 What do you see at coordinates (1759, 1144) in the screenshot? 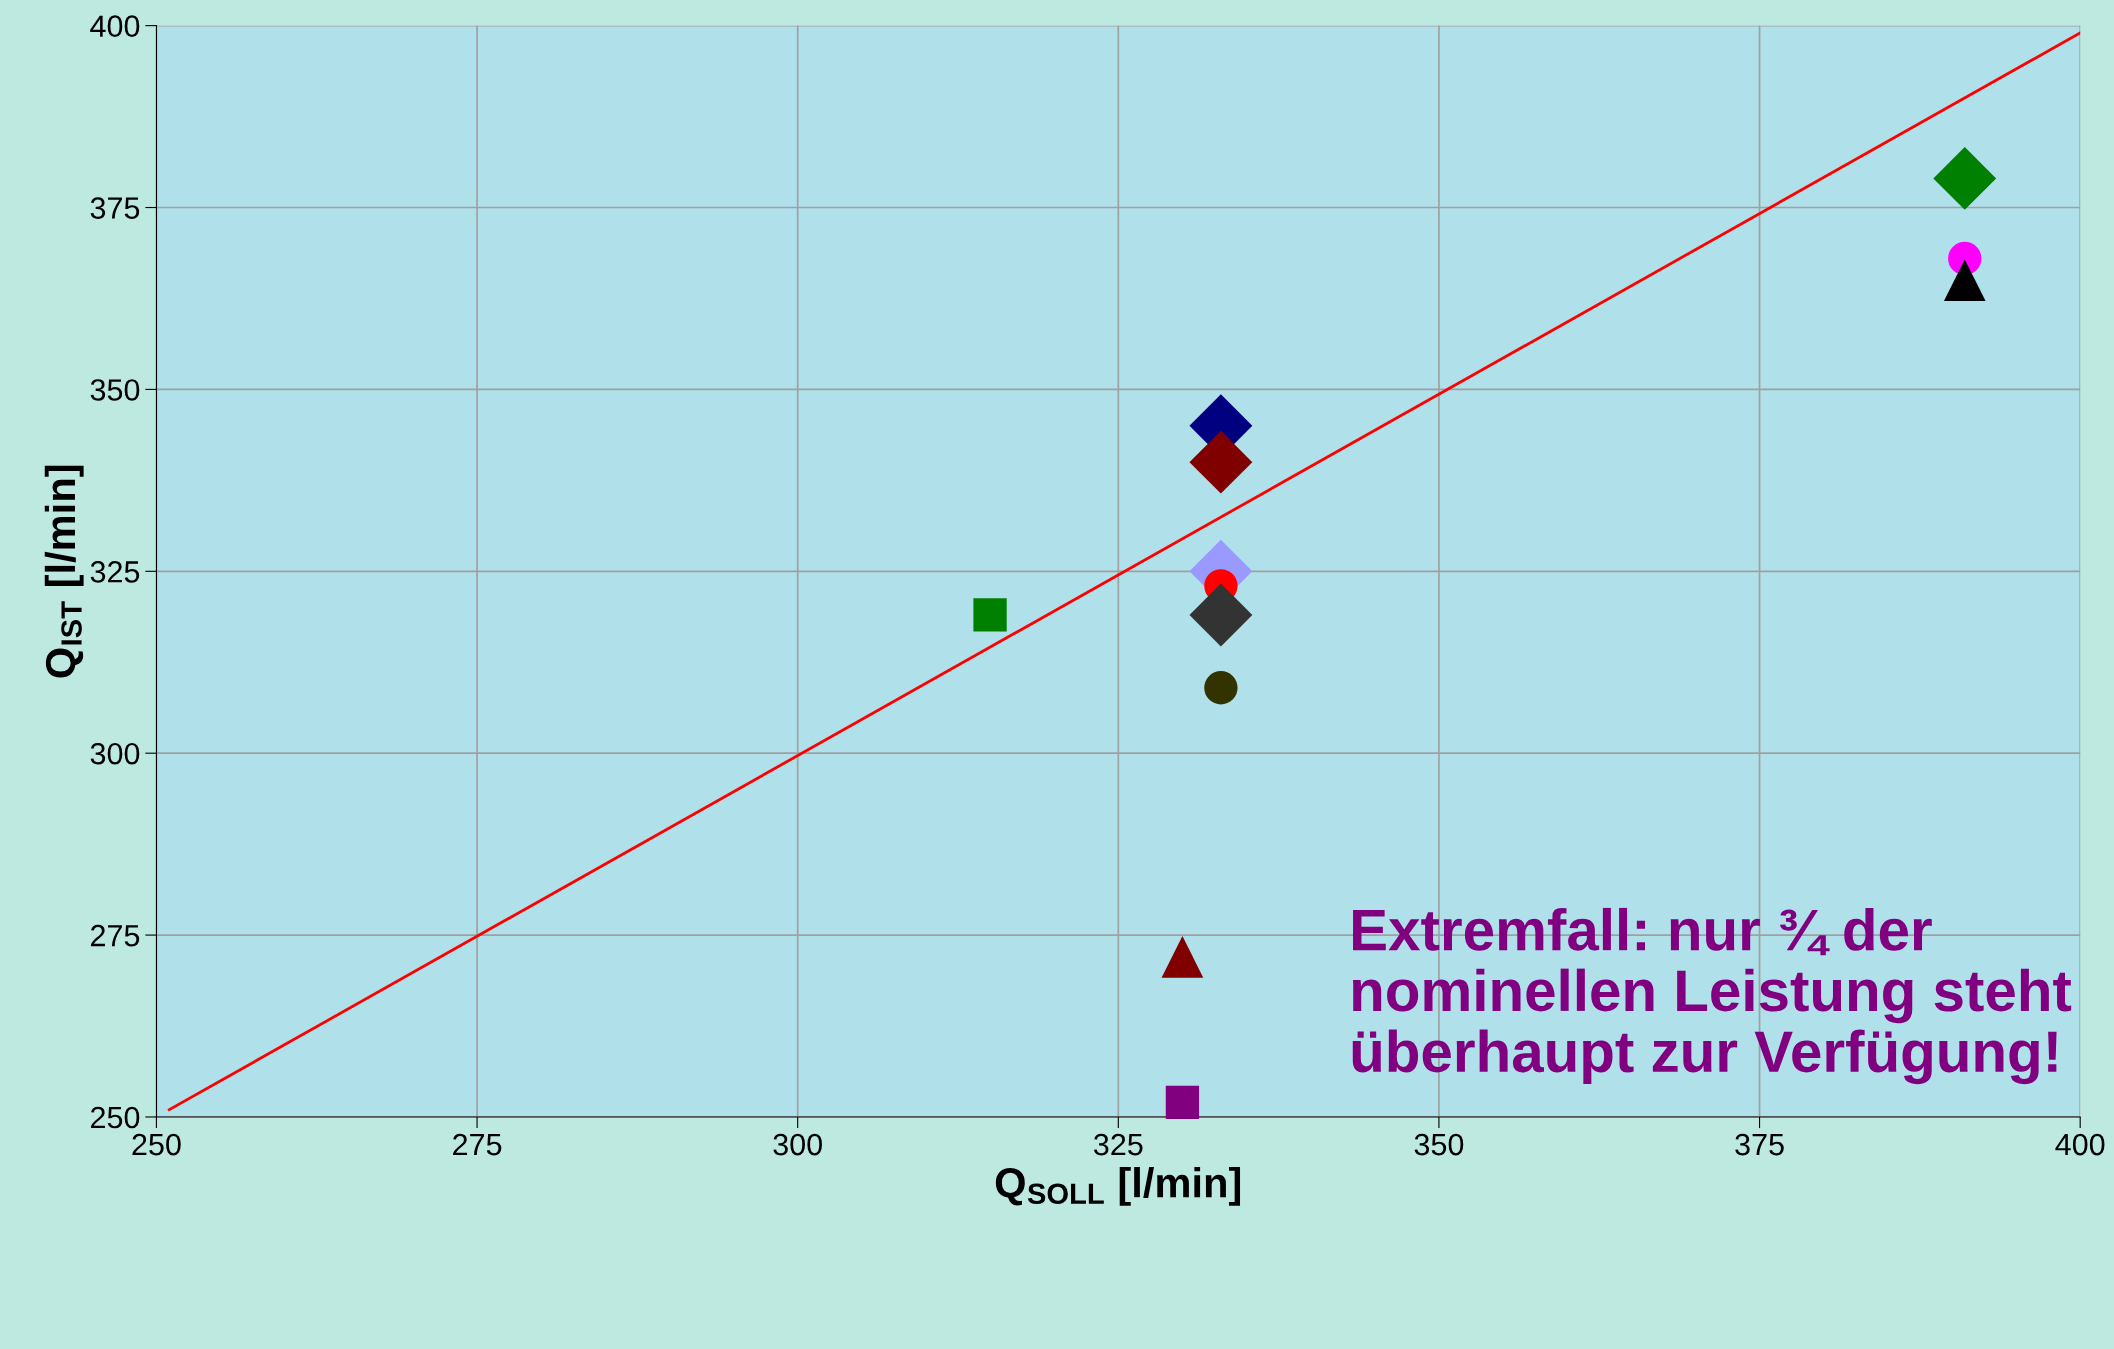
I see `x-tick-label: 375` at bounding box center [1759, 1144].